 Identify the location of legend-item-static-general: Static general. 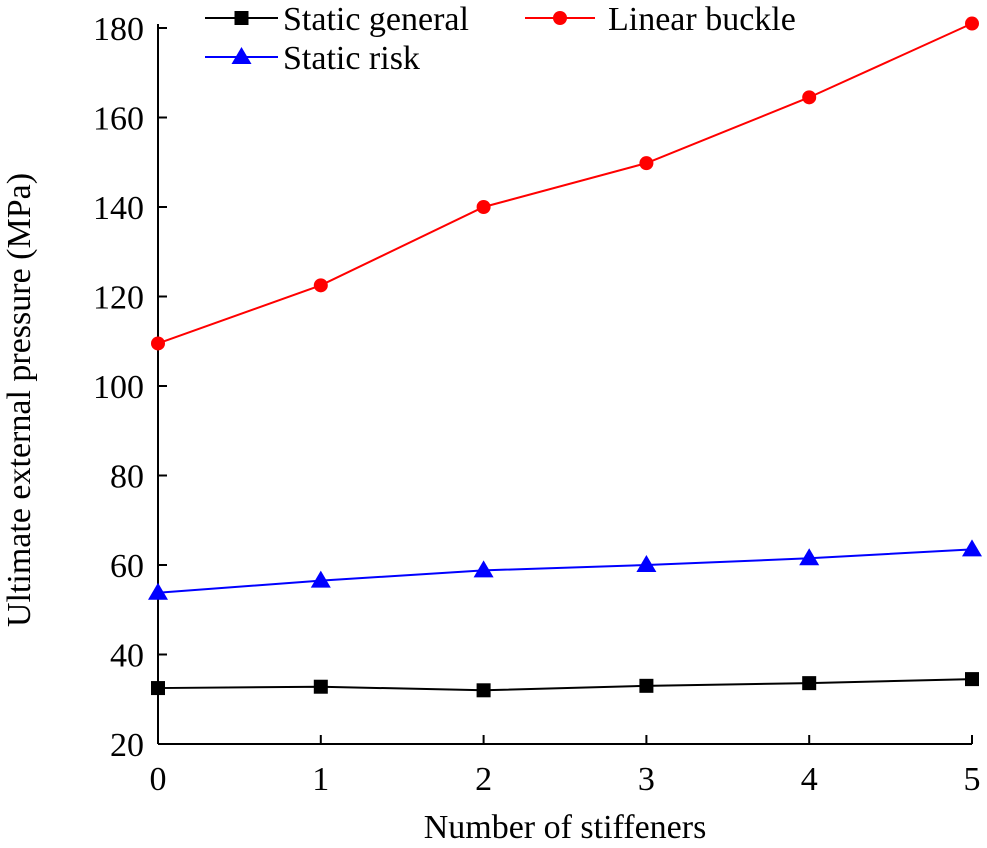
(337, 19).